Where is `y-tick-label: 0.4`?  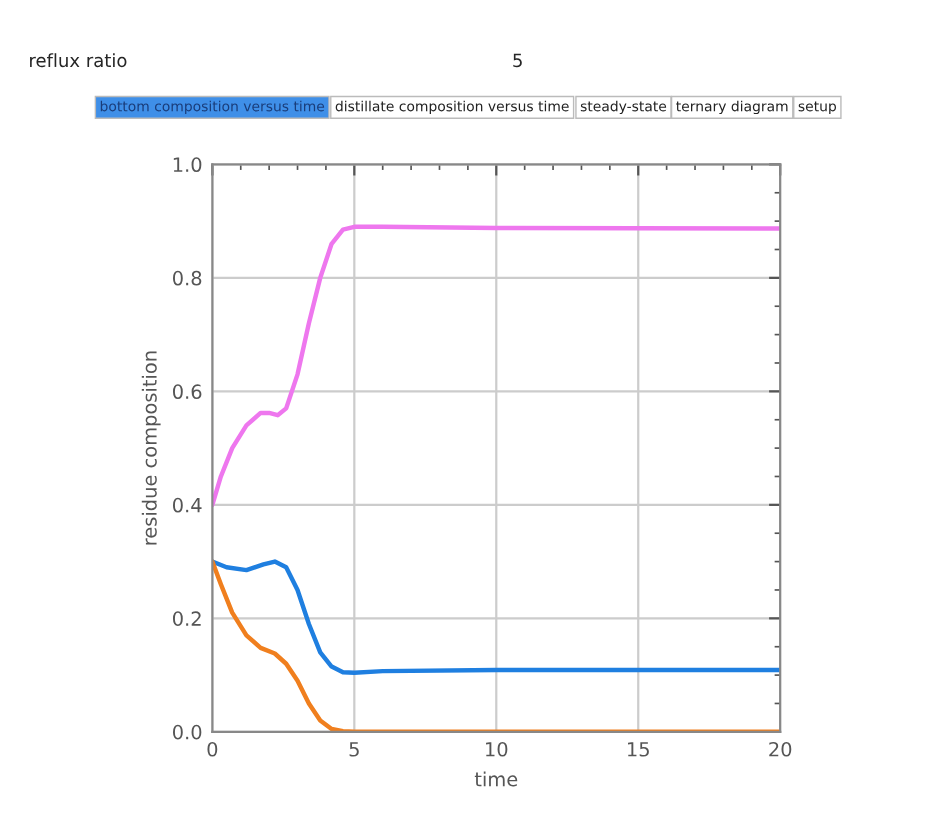 y-tick-label: 0.4 is located at coordinates (187, 505).